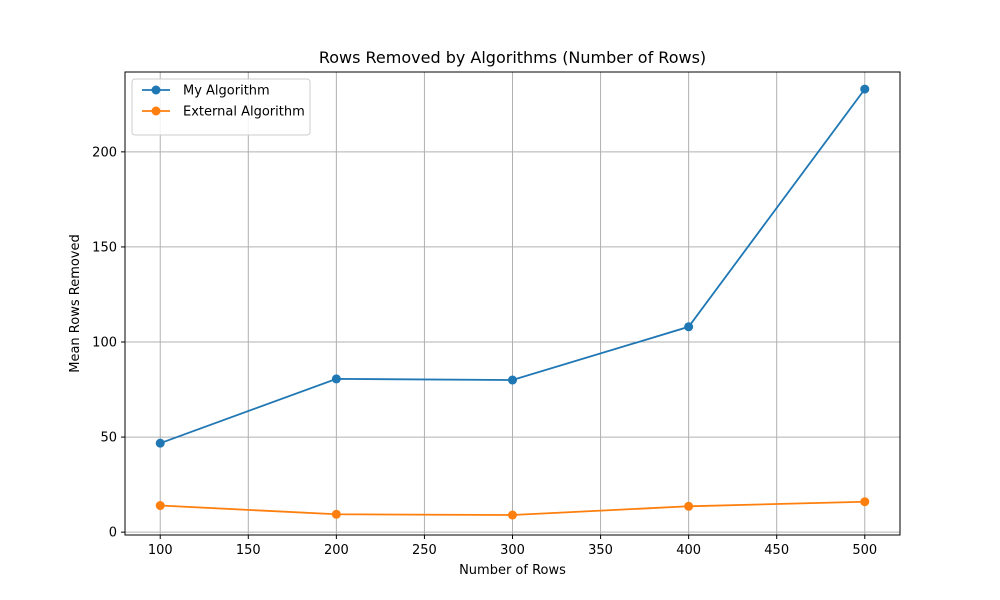 Image resolution: width=1000 pixels, height=600 pixels. What do you see at coordinates (248, 550) in the screenshot?
I see `x-tick-label: 150` at bounding box center [248, 550].